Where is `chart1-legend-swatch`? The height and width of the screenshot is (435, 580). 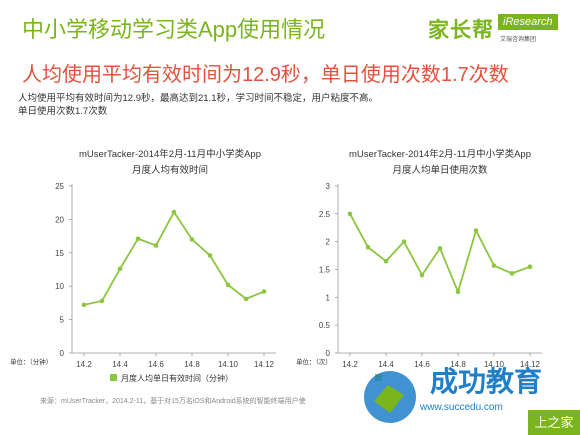 chart1-legend-swatch is located at coordinates (113, 377).